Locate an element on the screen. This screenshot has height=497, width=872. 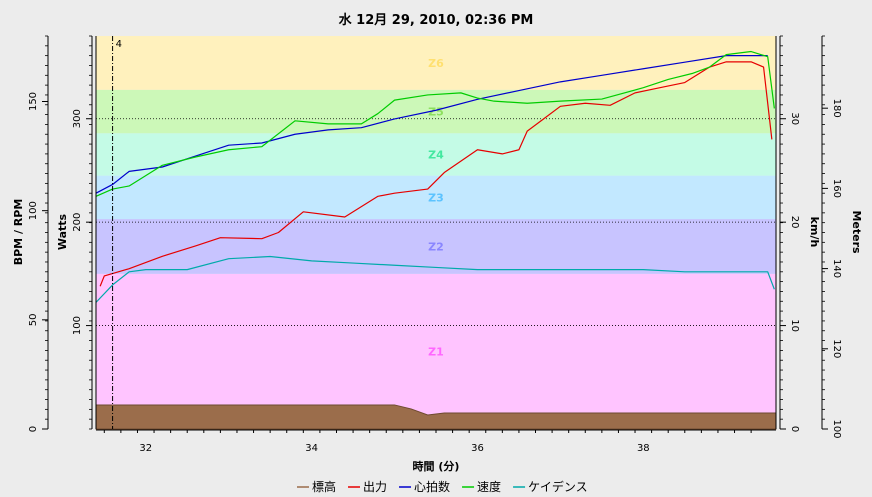
legend: 標高 出力 心拍数 速度 ケイデンス is located at coordinates (442, 486).